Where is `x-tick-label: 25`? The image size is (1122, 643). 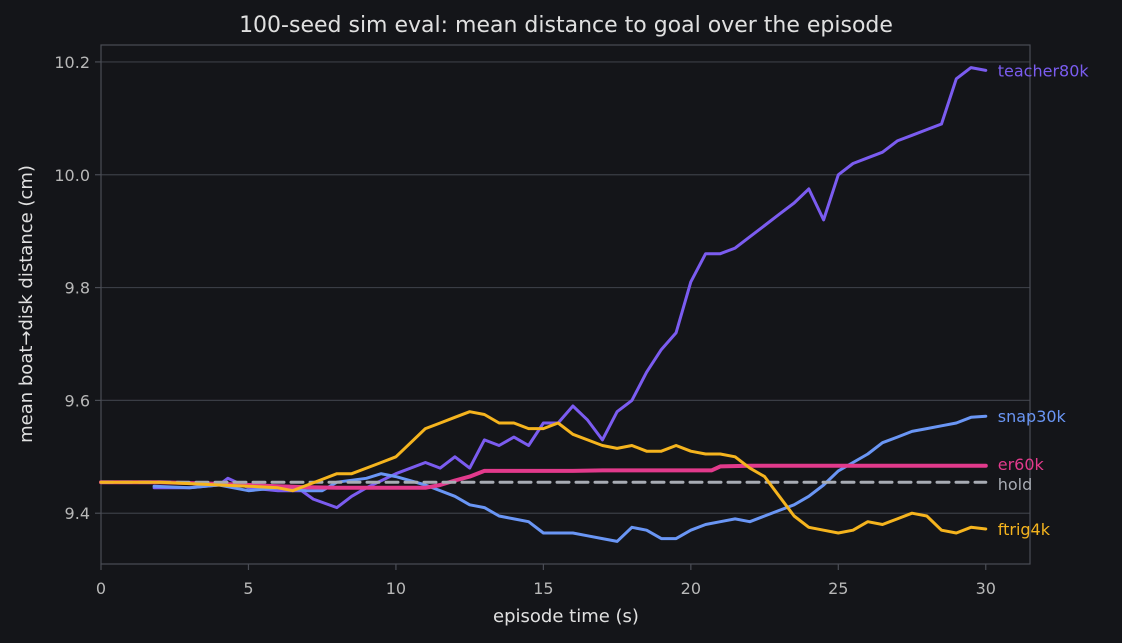
x-tick-label: 25 is located at coordinates (838, 588).